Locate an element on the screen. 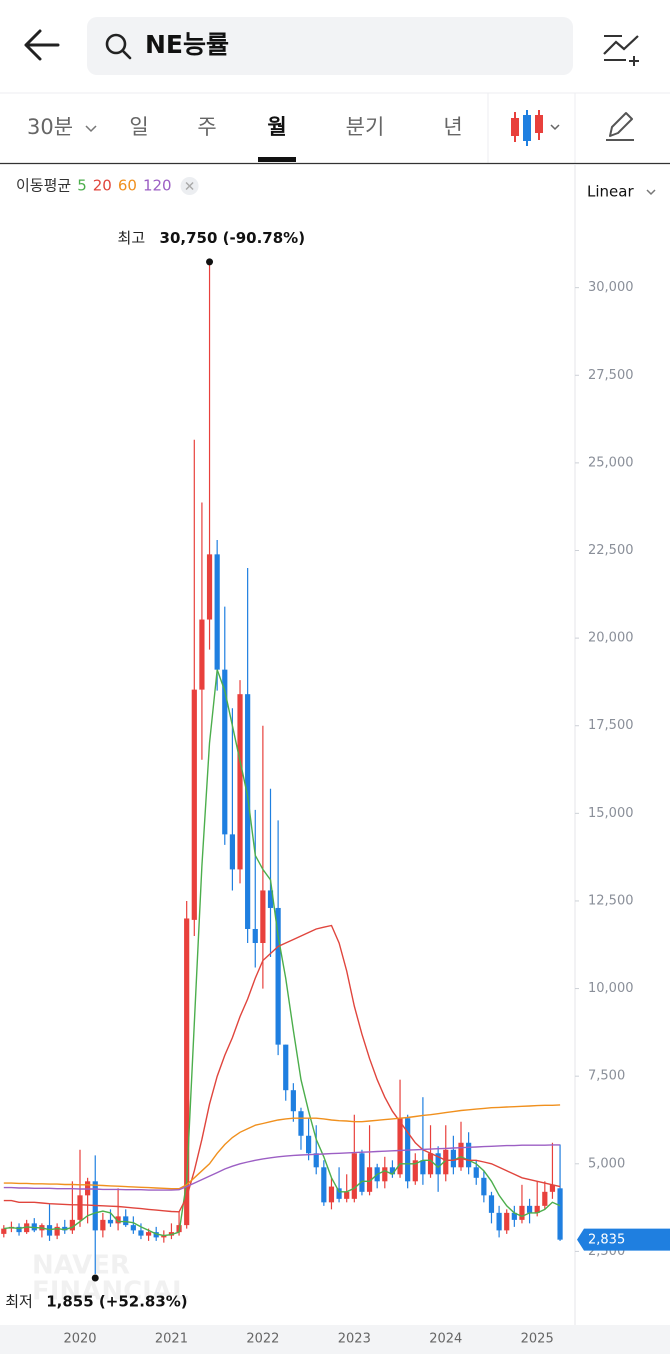 The image size is (670, 1354). watermark-text: FINANCIAL is located at coordinates (110, 1292).